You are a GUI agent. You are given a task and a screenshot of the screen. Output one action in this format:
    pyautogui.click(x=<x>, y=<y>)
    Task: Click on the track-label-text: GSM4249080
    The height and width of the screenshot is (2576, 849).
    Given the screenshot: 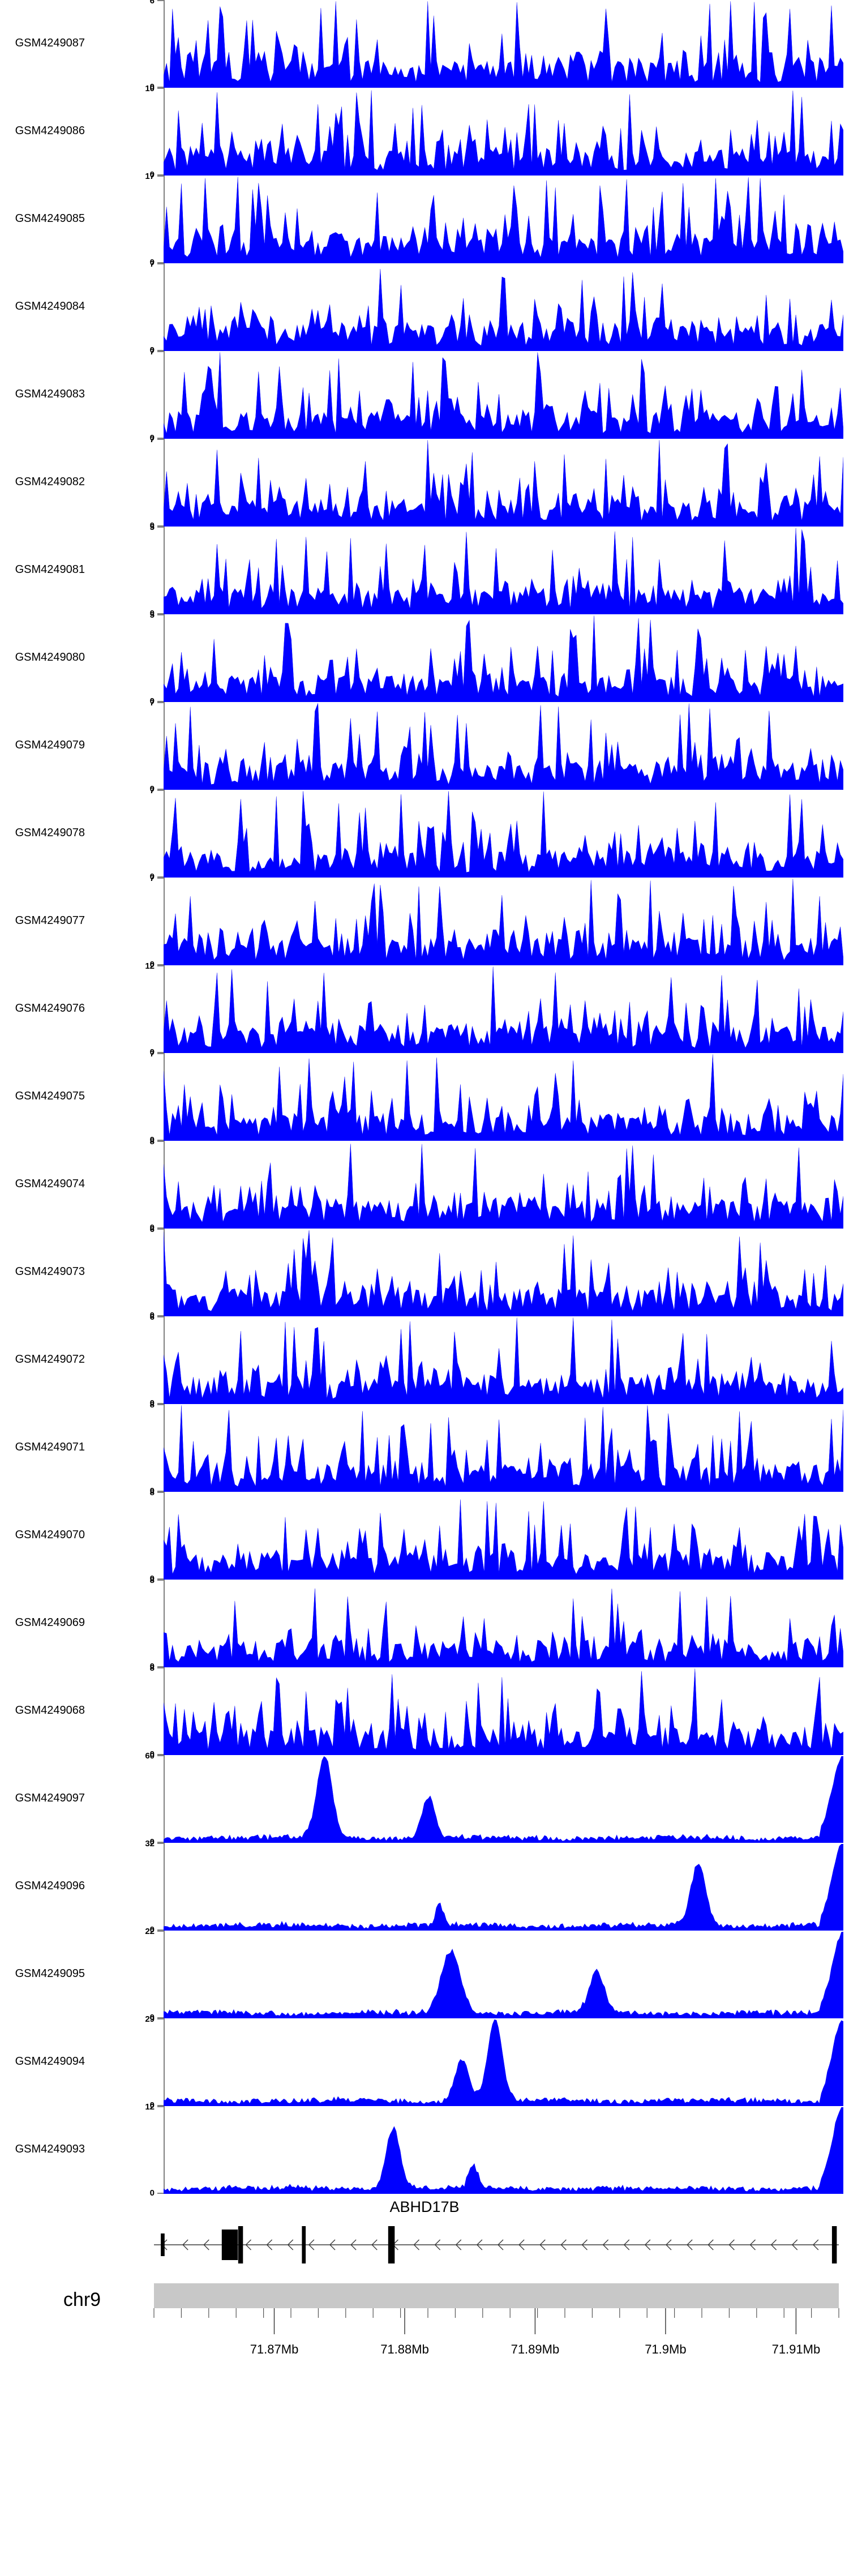 What is the action you would take?
    pyautogui.click(x=50, y=657)
    